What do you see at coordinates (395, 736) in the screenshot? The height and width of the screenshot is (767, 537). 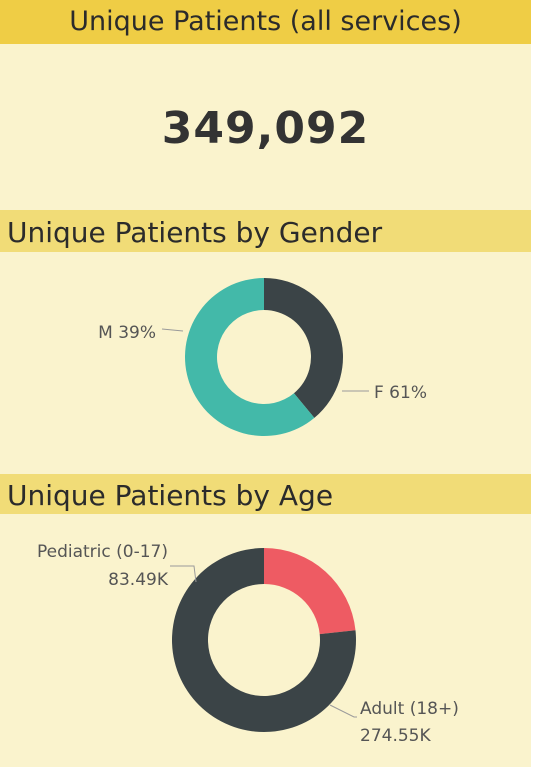 I see `age-label-adult-value: 274.55K` at bounding box center [395, 736].